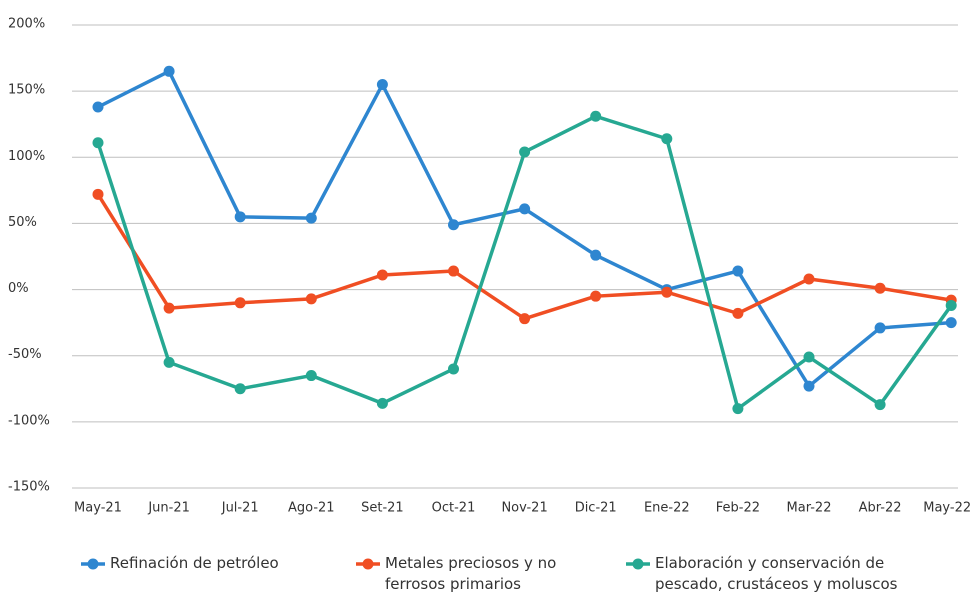 The height and width of the screenshot is (594, 971). Describe the element at coordinates (809, 508) in the screenshot. I see `x-tick-label: Mar-22` at that location.